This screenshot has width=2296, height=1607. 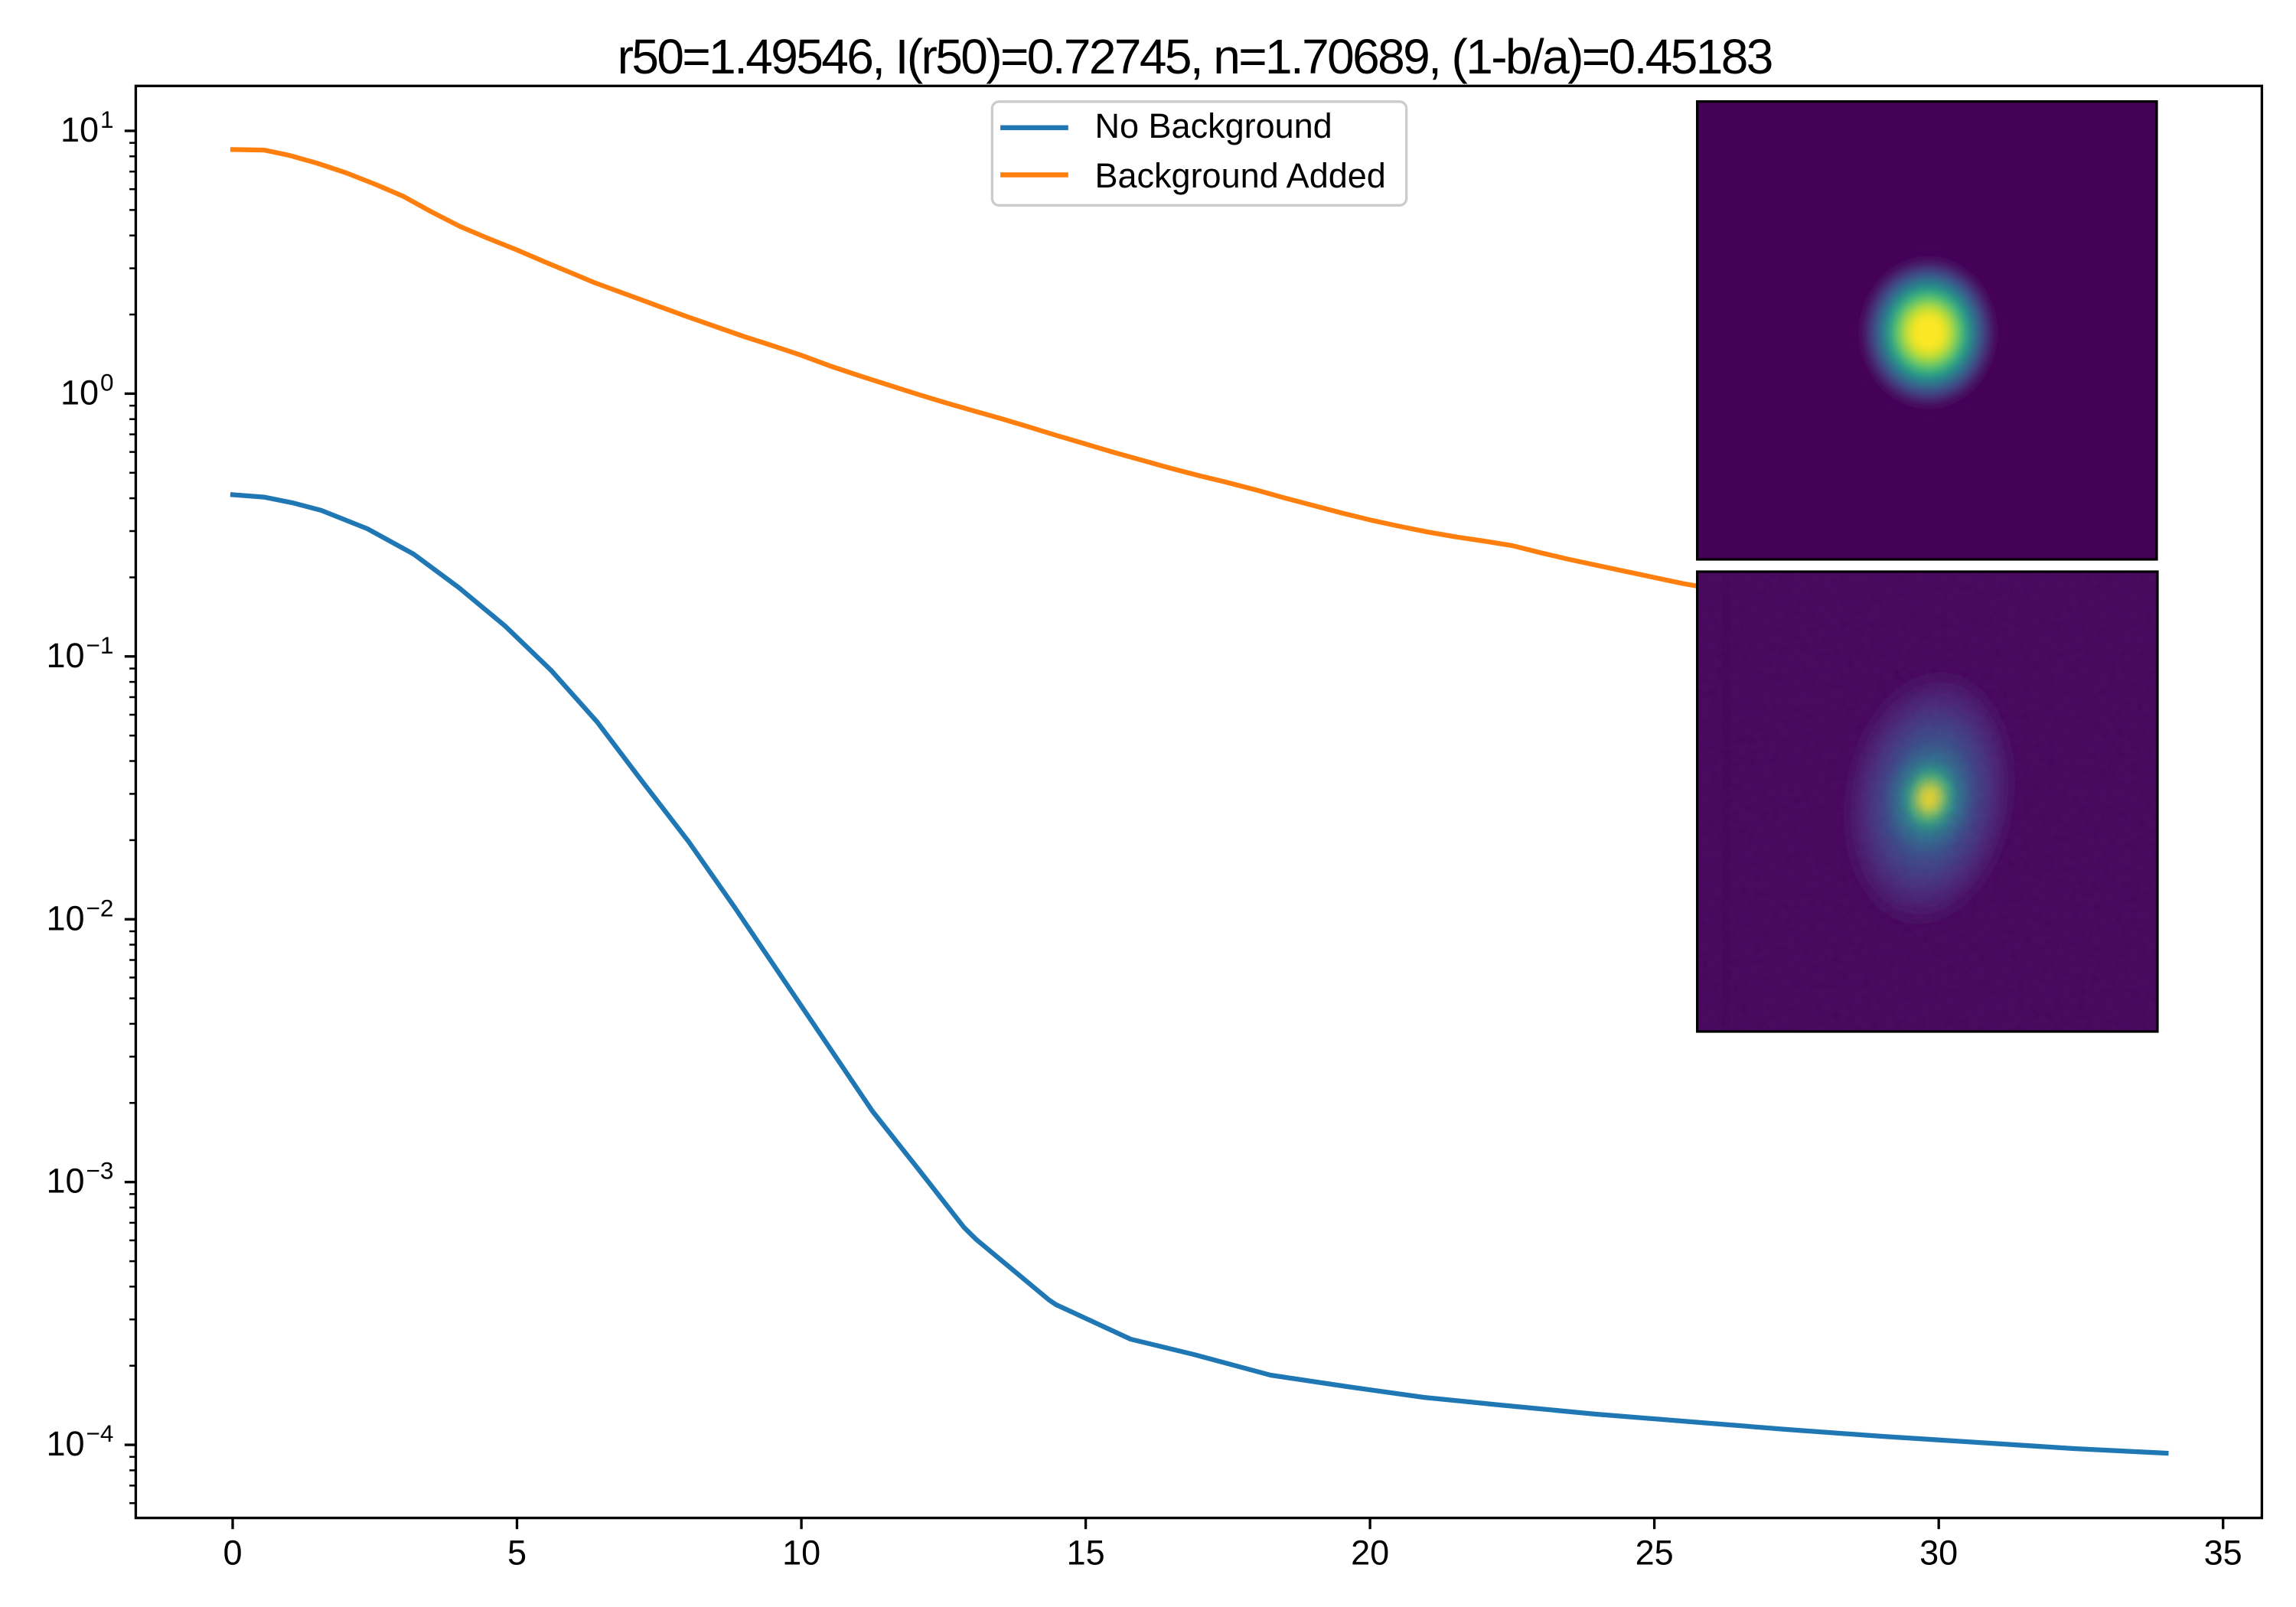 What do you see at coordinates (517, 1553) in the screenshot?
I see `svg-text: 5` at bounding box center [517, 1553].